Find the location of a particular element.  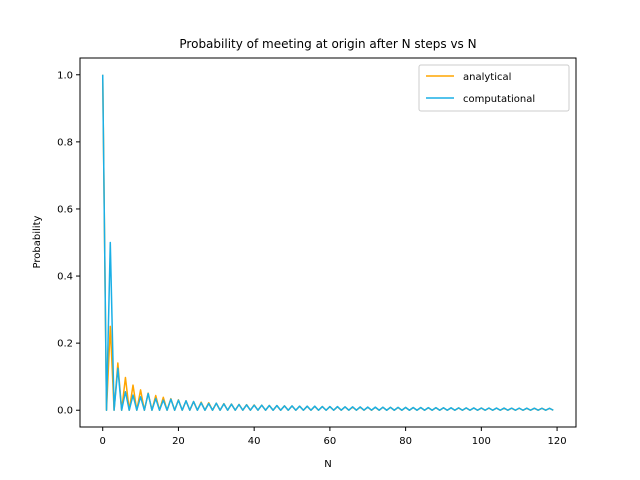

y-tick-label: 0.6 is located at coordinates (65, 209).